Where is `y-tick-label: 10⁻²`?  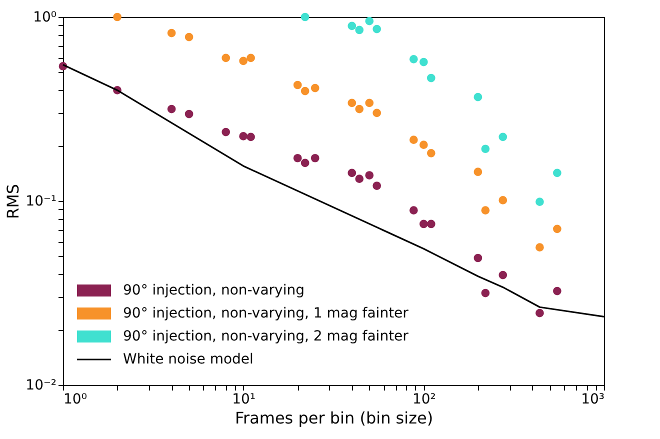
y-tick-label: 10⁻² is located at coordinates (41, 386).